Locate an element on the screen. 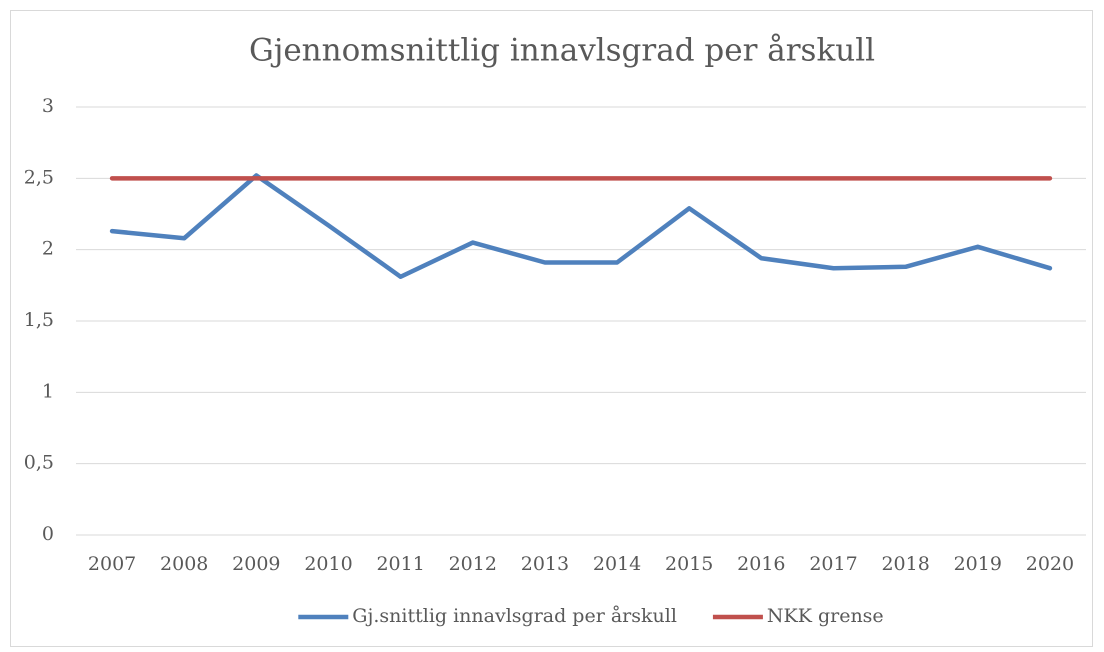 The width and height of the screenshot is (1104, 652). chart-title: Gjennomsnittlig innavlsgrad per årskull is located at coordinates (562, 51).